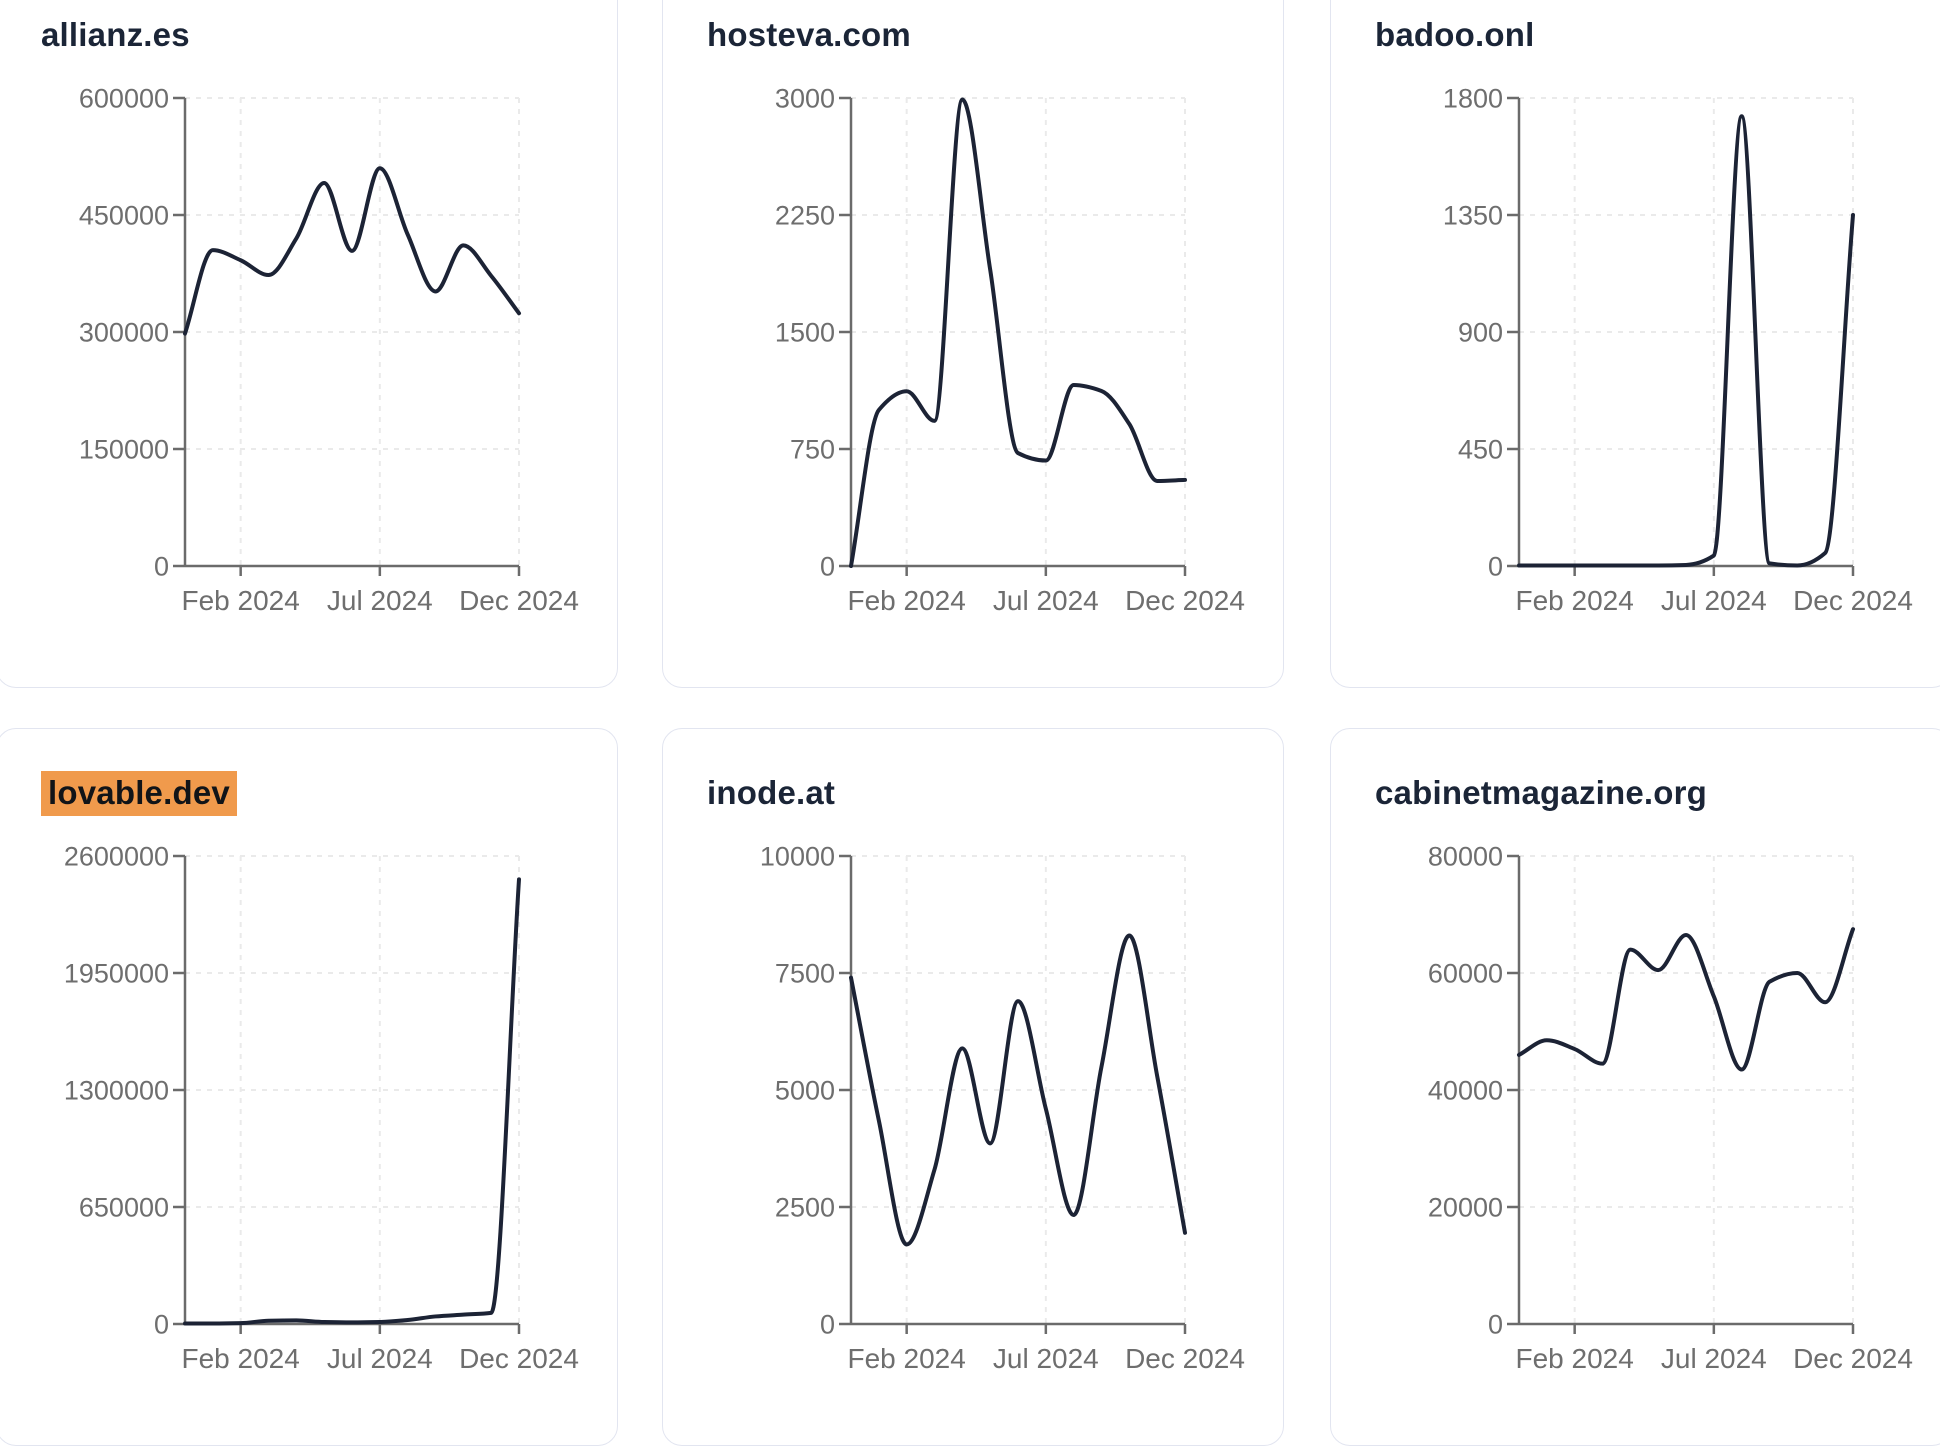 The height and width of the screenshot is (1452, 1940). I want to click on y-tick-labels: 0 450 900 1350 1800, so click(1473, 332).